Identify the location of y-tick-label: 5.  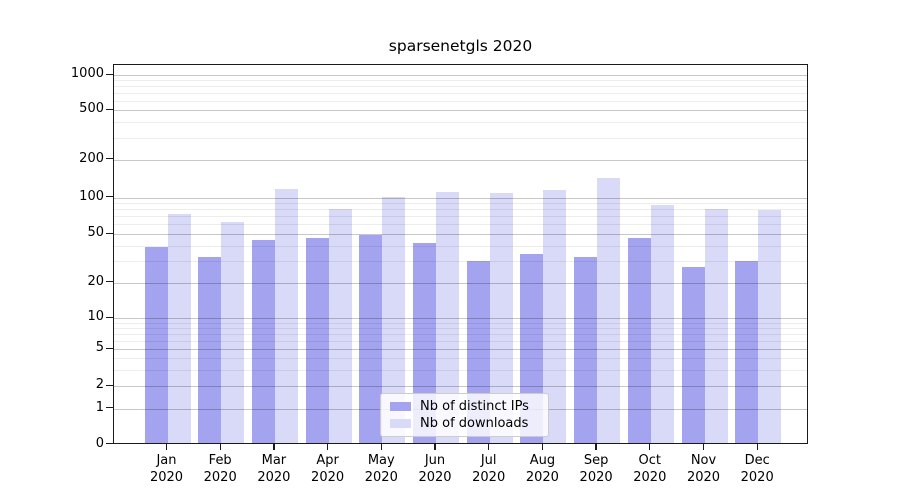
(99, 347).